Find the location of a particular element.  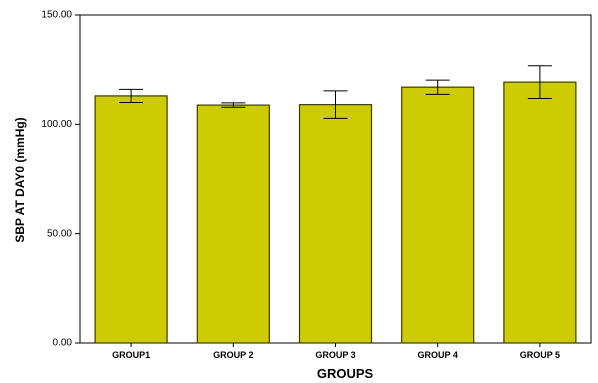

x-axis: GROUP1 GROUP 2 GROUP 3 GROUP 4 GROUP 5 is located at coordinates (336, 351).